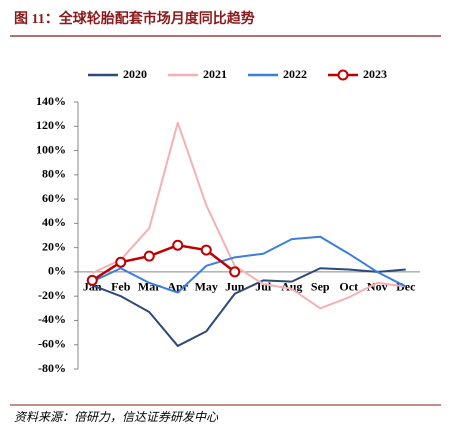 The height and width of the screenshot is (433, 451). I want to click on y-tick-label: 60%, so click(54, 198).